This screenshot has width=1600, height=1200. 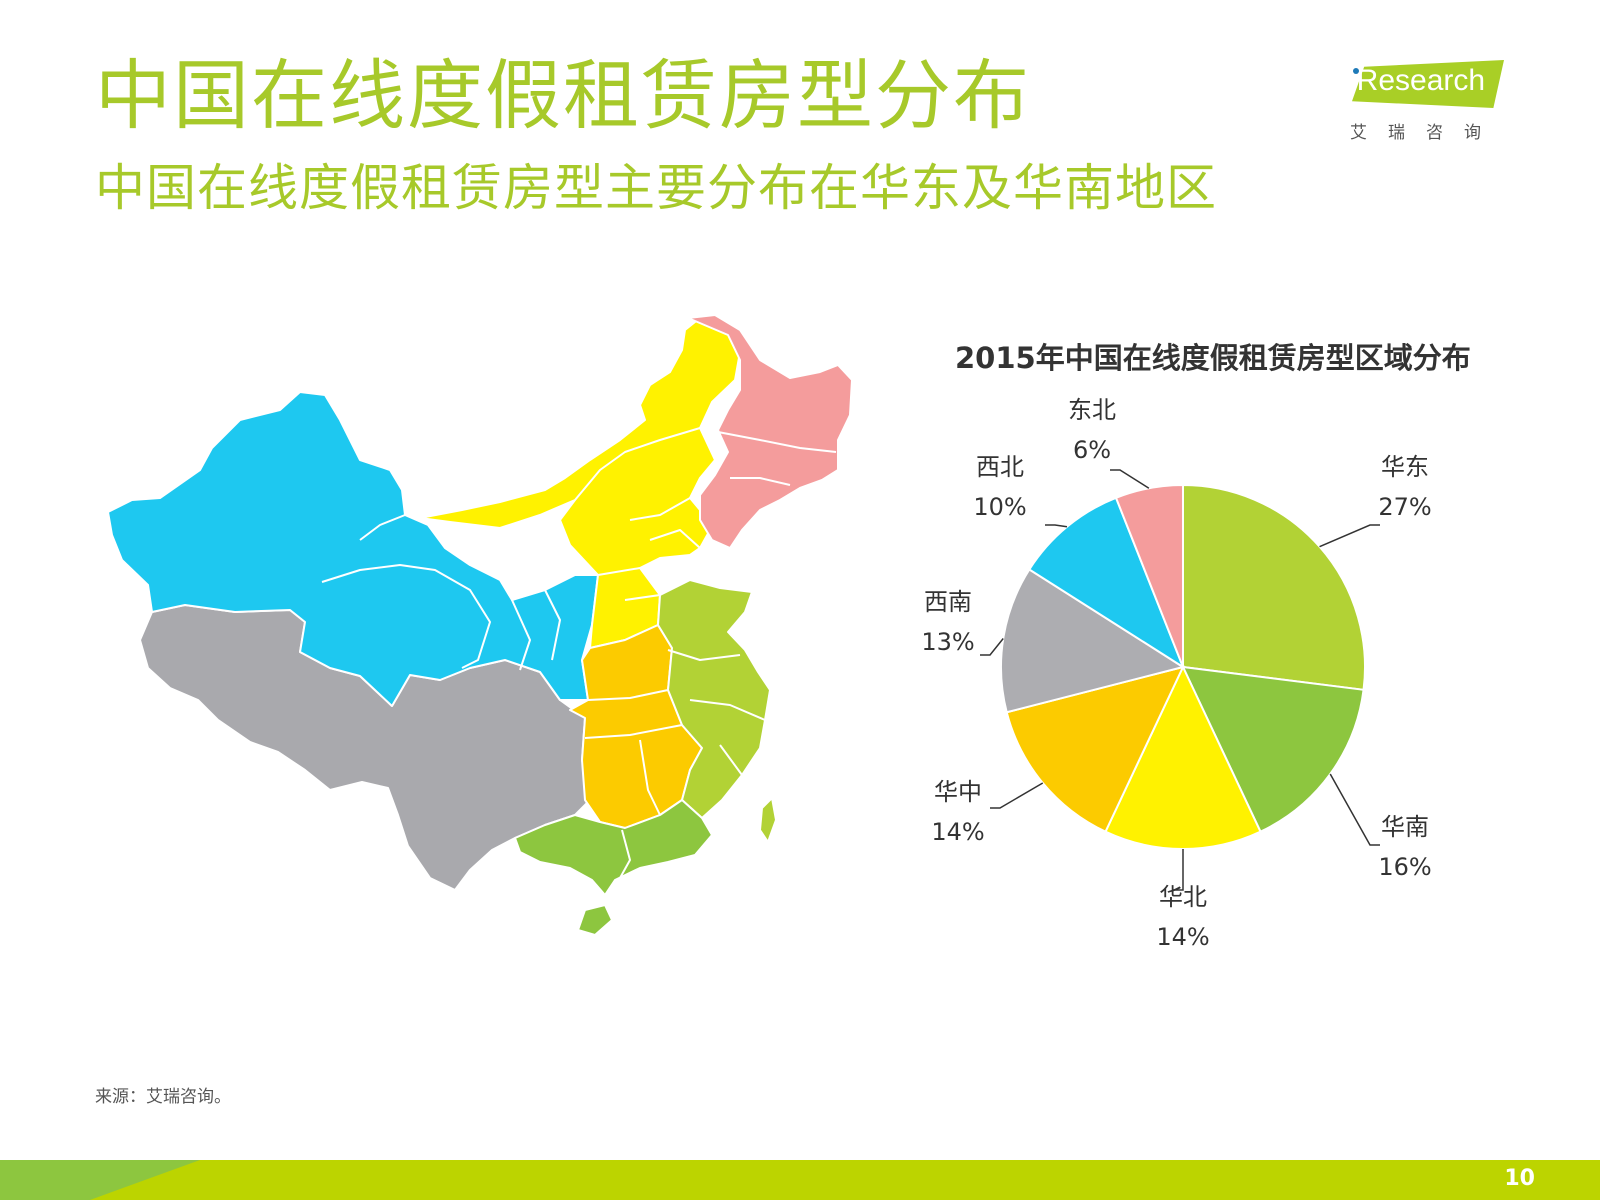 I want to click on pie-leader-lines, so click(x=1180, y=680).